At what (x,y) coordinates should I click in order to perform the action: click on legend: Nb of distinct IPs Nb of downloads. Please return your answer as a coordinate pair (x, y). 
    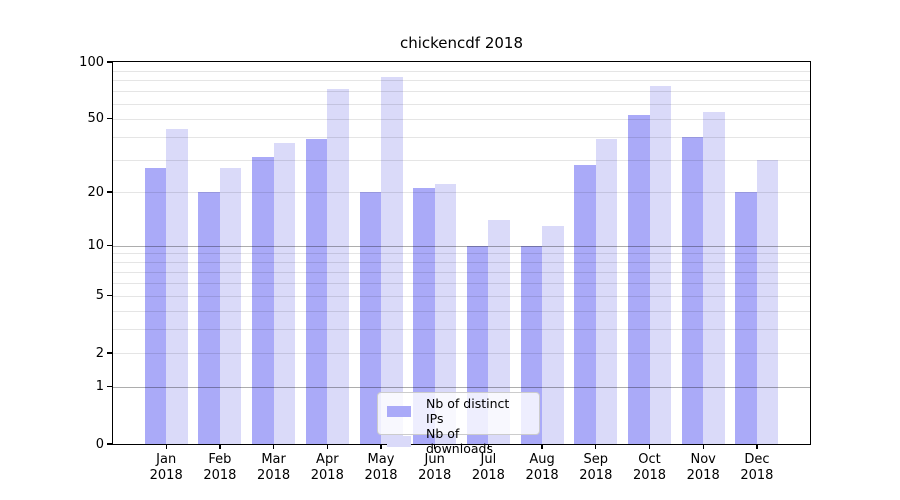
    Looking at the image, I should click on (458, 424).